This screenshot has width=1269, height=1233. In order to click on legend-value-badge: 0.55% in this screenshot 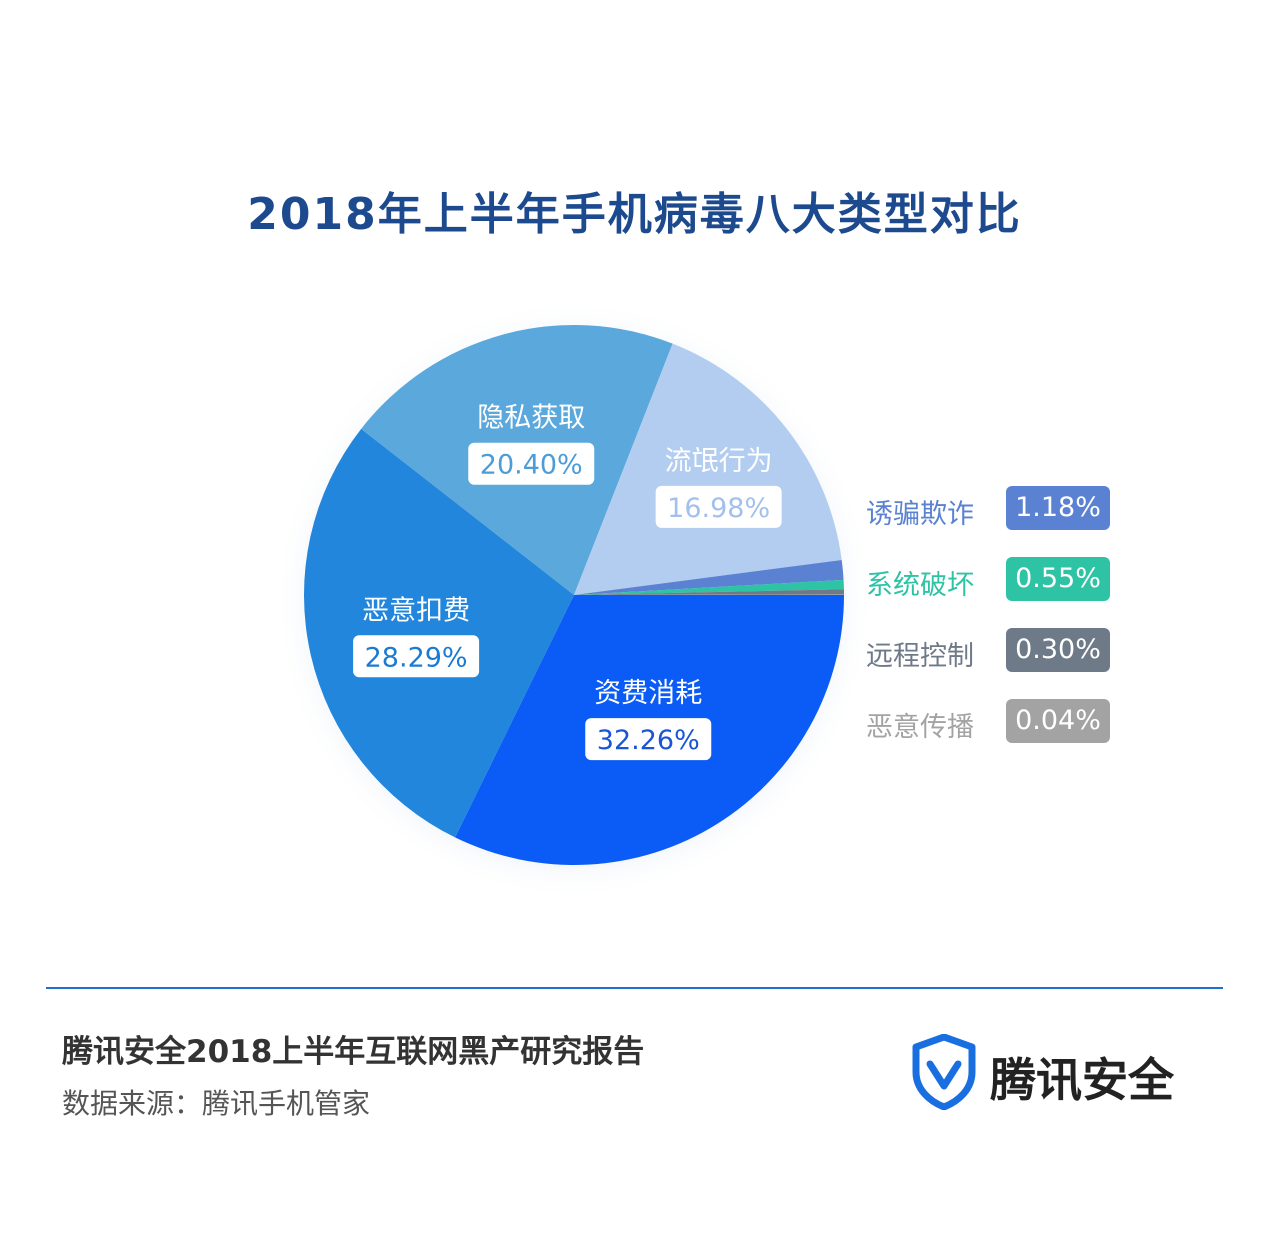, I will do `click(1058, 579)`.